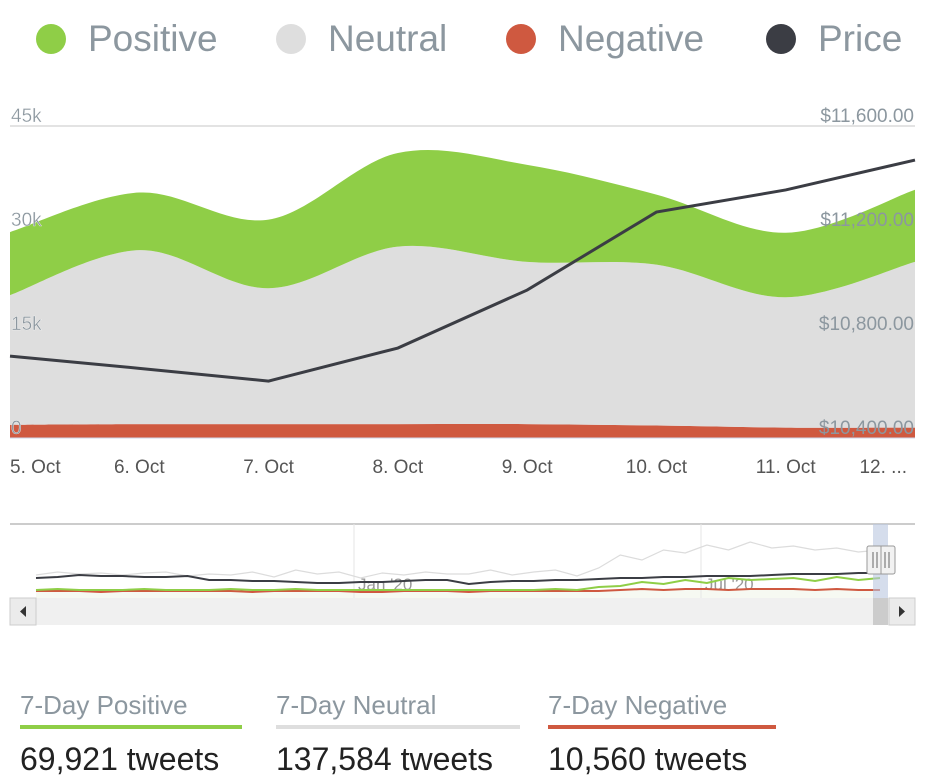 The height and width of the screenshot is (778, 928). Describe the element at coordinates (291, 39) in the screenshot. I see `neutral-dot-icon` at that location.